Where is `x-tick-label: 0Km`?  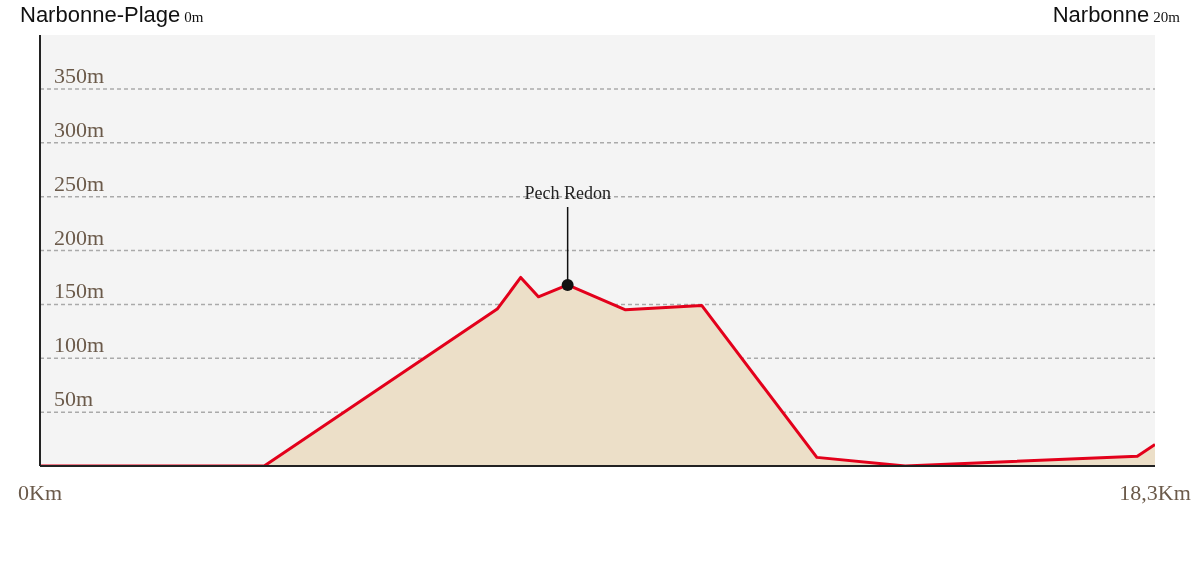 x-tick-label: 0Km is located at coordinates (40, 492).